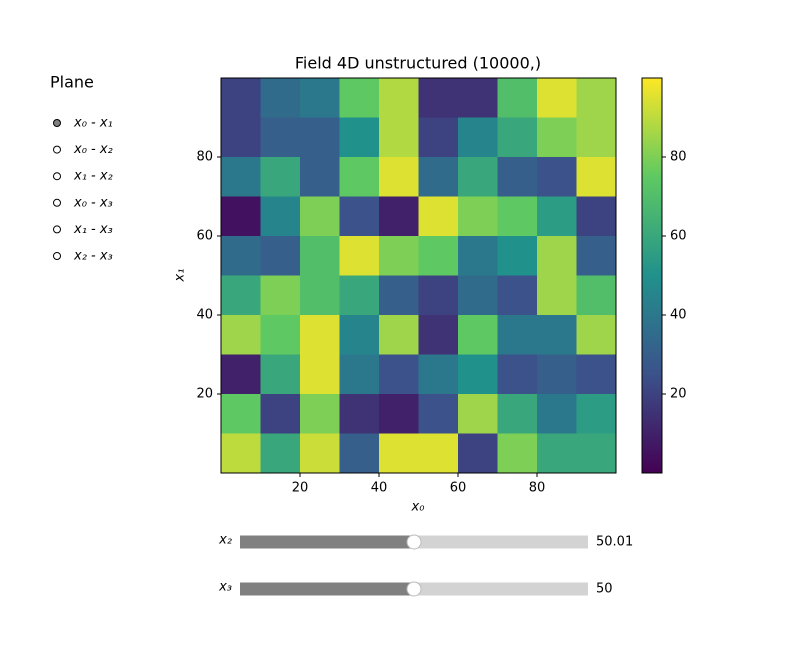 The width and height of the screenshot is (800, 654). What do you see at coordinates (537, 488) in the screenshot?
I see `x-tick-label: 80` at bounding box center [537, 488].